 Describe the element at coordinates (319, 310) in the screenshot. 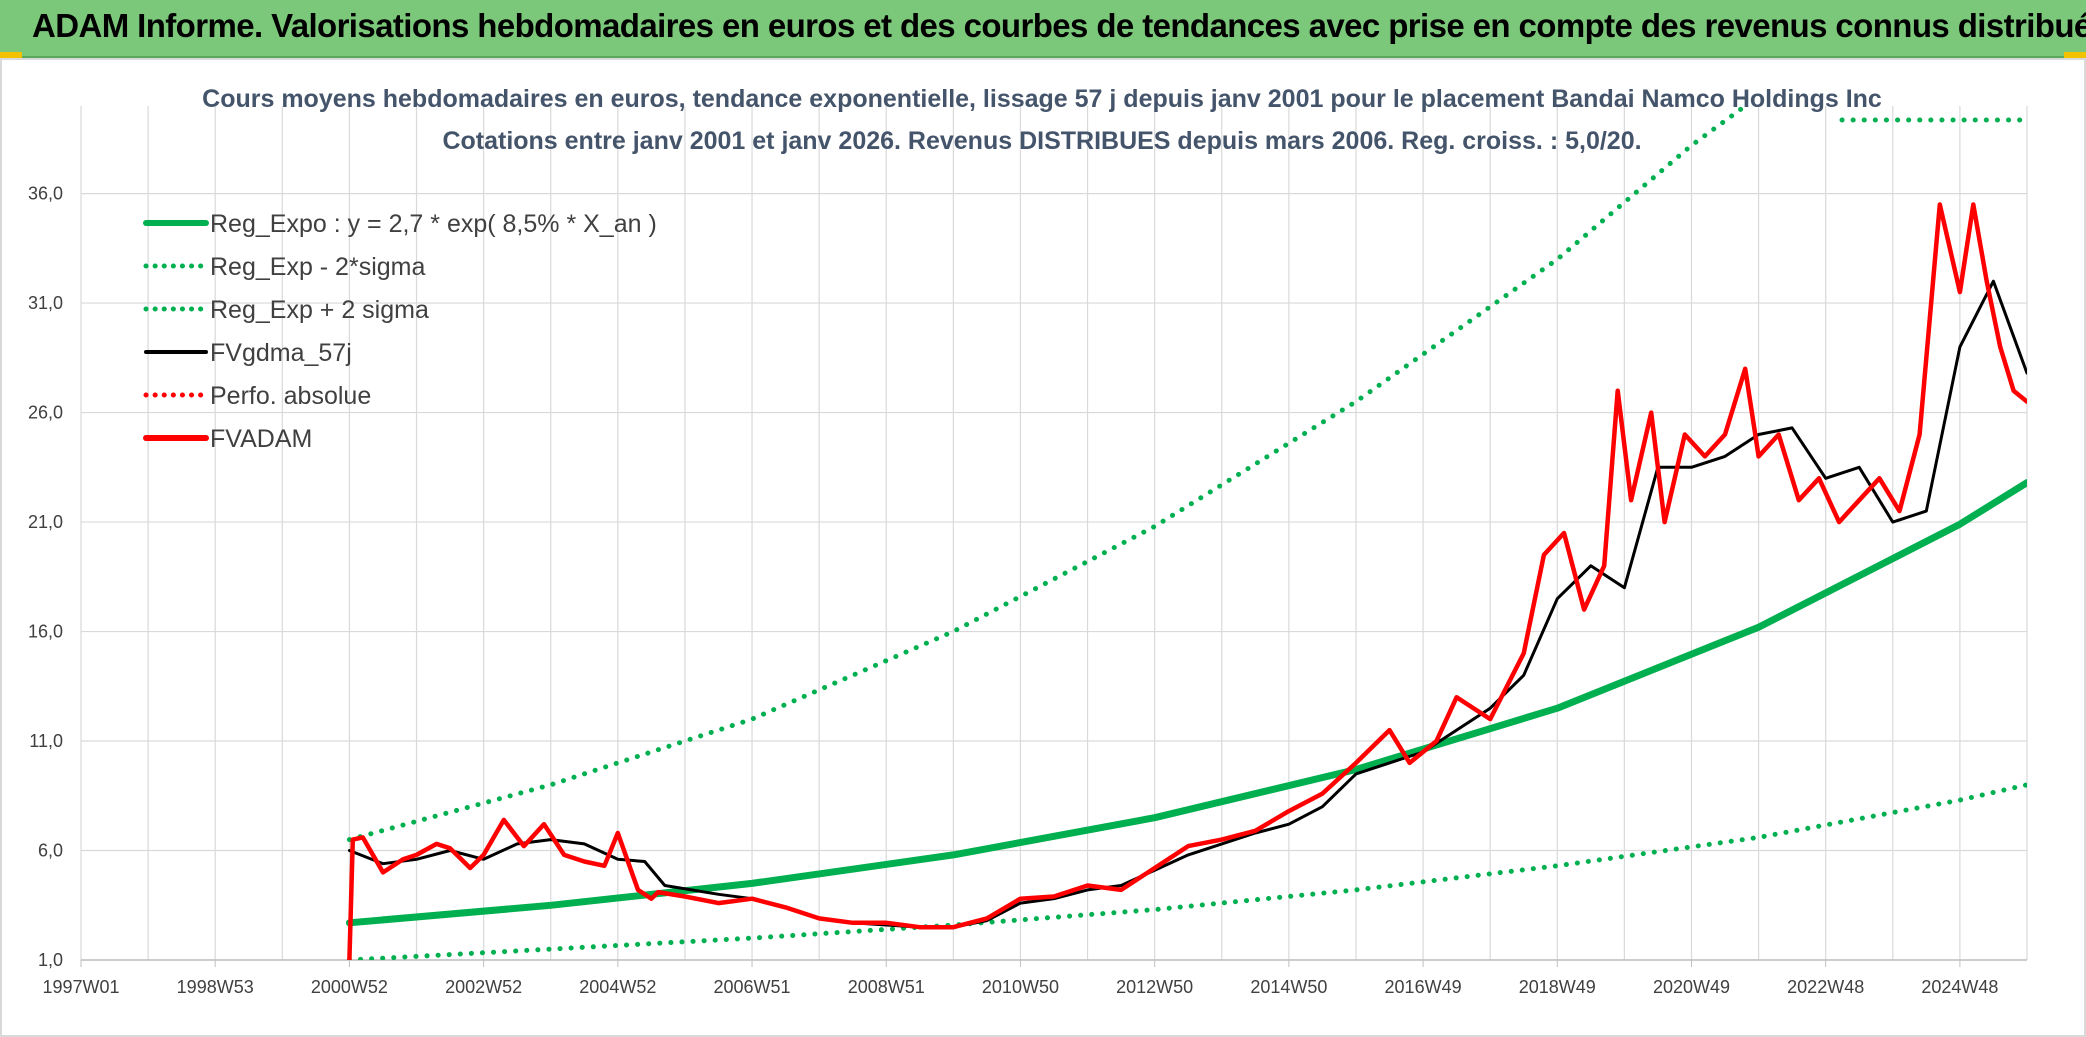

I see `legend-label: Reg_Exp + 2 sigma` at that location.